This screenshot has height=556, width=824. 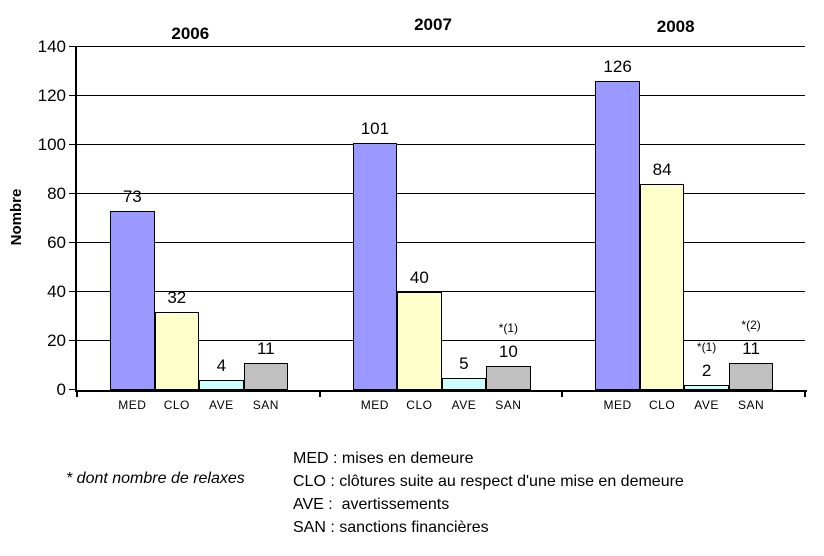 I want to click on bar-annotation: *(2), so click(x=751, y=325).